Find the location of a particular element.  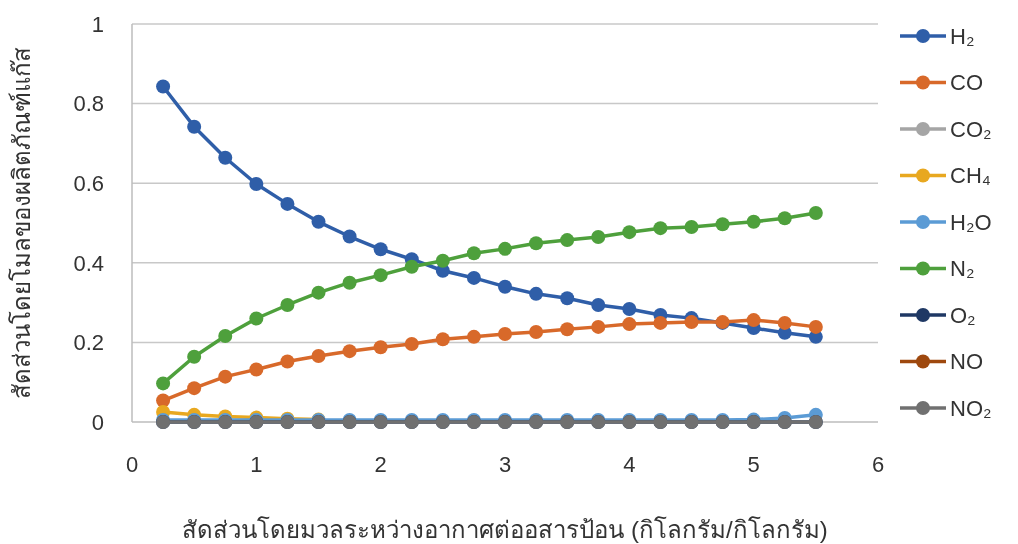

y-axis-title: สัดส่วนโดยโมลของผลิตภัณฑ์แก๊ส is located at coordinates (21, 223).